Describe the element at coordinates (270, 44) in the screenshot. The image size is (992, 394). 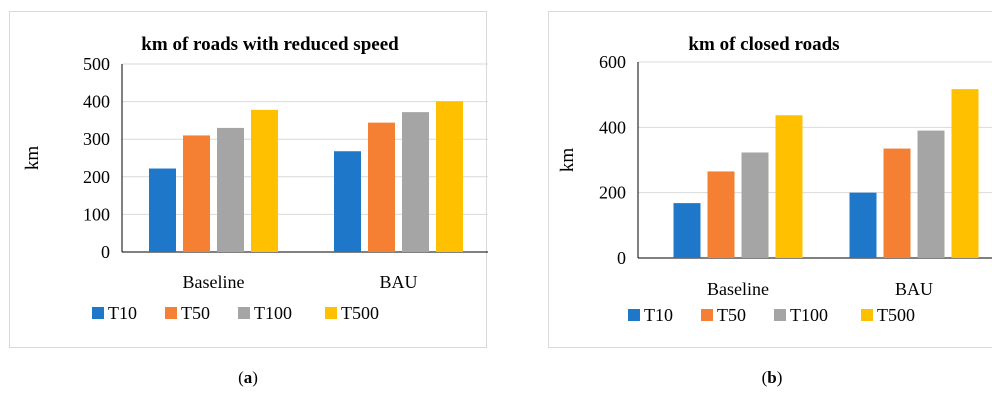
I see `chart-title: km of roads with reduced speed` at that location.